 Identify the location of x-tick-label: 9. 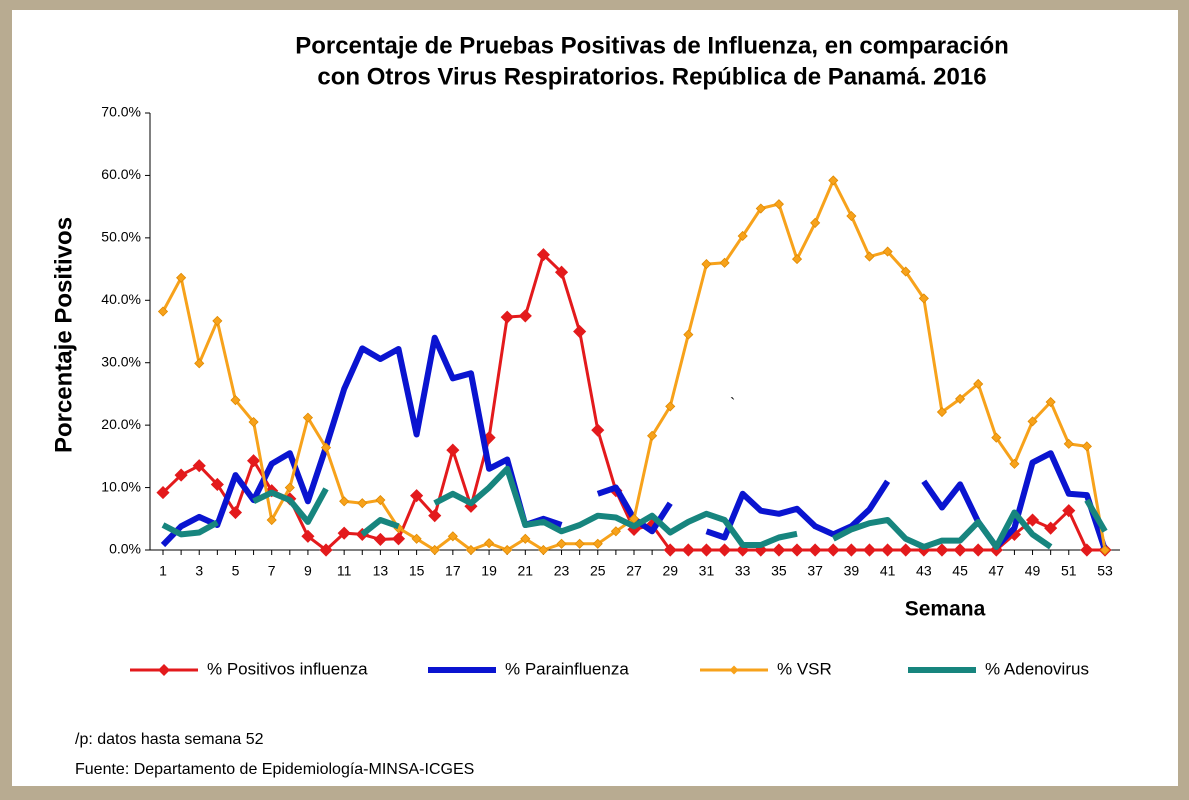
(308, 571).